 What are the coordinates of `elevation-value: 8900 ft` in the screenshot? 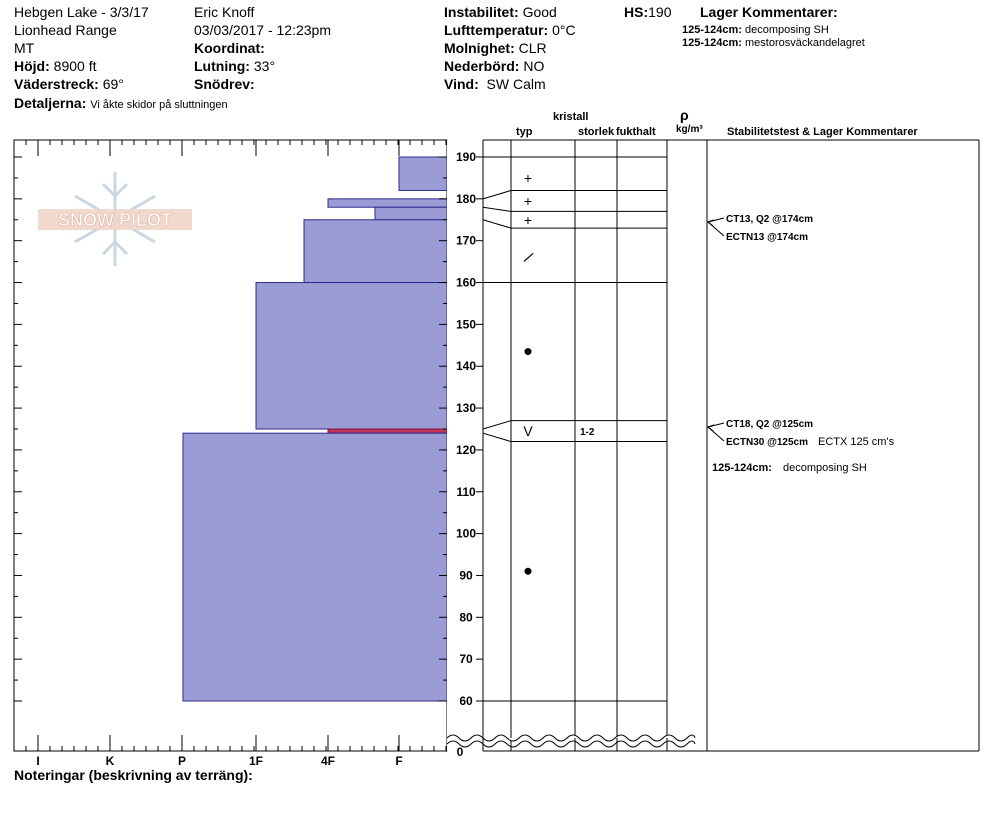 It's located at (75, 66).